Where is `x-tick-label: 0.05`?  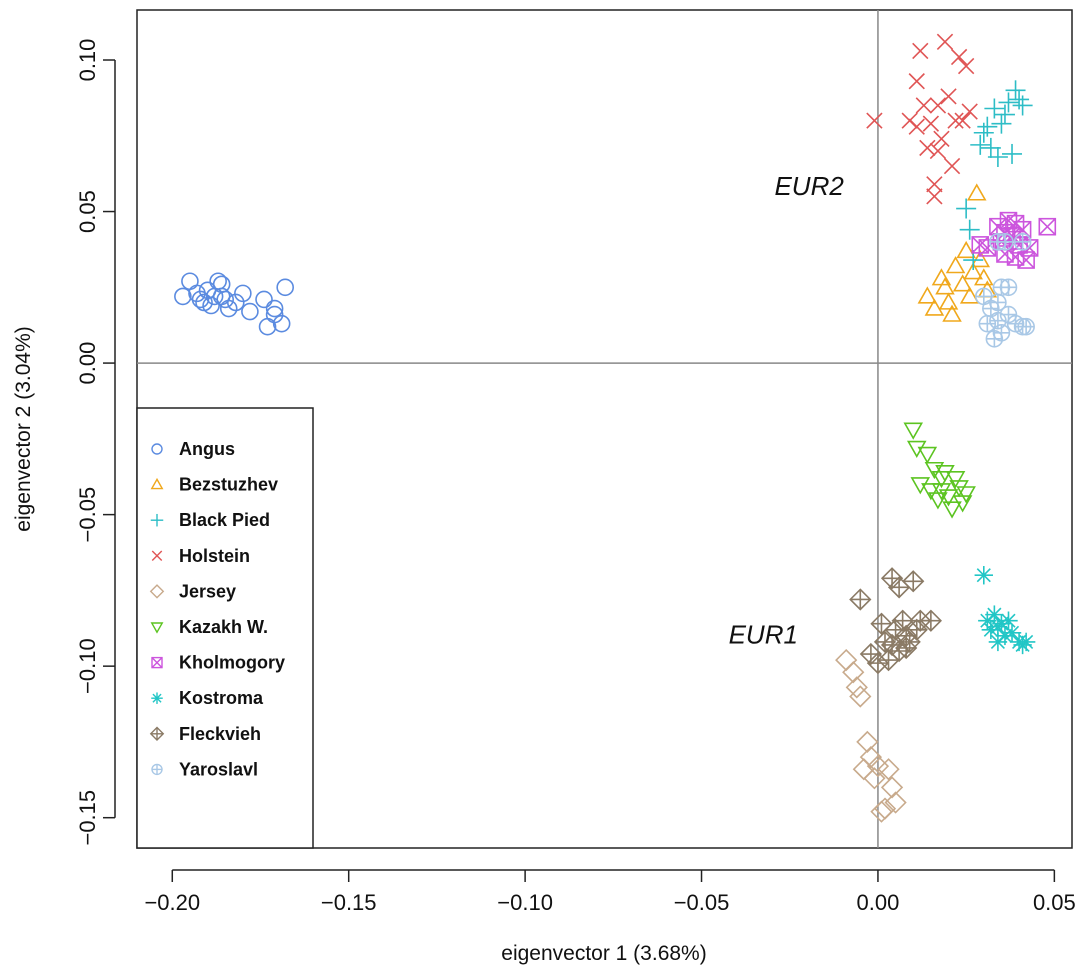 x-tick-label: 0.05 is located at coordinates (1054, 902).